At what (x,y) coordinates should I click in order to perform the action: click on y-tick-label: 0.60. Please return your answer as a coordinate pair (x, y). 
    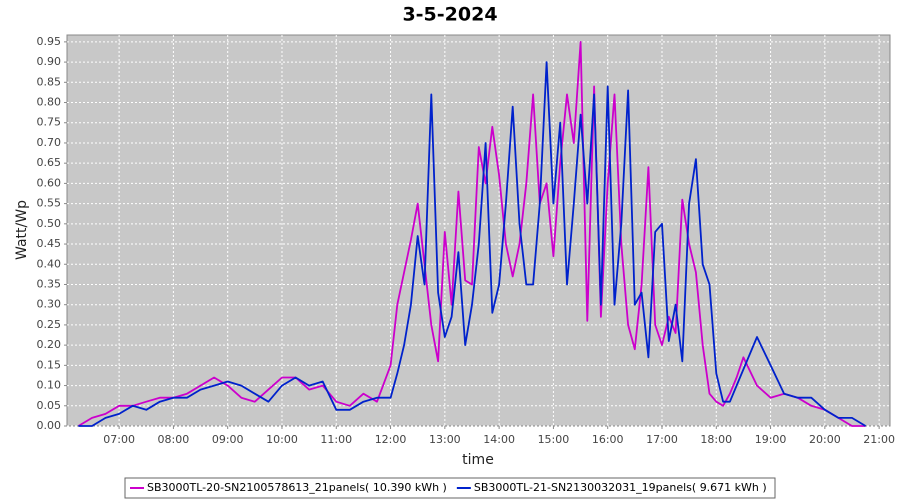
    Looking at the image, I should click on (49, 182).